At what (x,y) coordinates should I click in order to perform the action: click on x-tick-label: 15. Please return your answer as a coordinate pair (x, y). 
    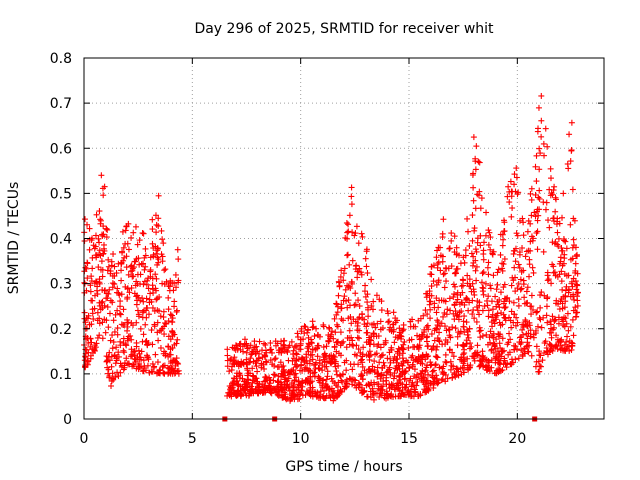
    Looking at the image, I should click on (409, 439).